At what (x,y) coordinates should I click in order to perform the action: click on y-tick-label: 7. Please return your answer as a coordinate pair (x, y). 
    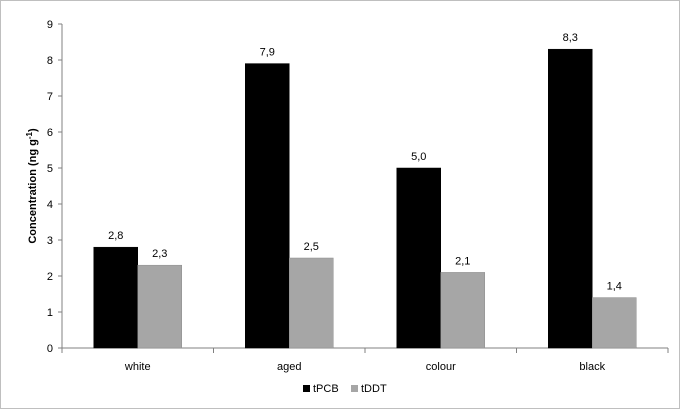
    Looking at the image, I should click on (50, 97).